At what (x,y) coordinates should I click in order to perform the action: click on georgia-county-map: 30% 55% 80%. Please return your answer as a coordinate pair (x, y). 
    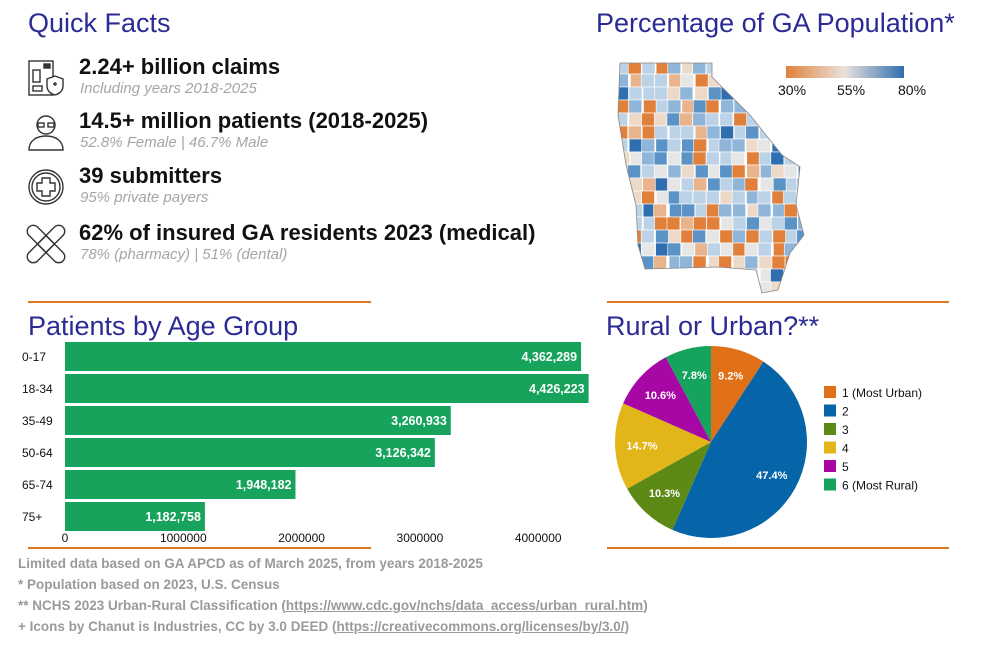
    Looking at the image, I should click on (770, 177).